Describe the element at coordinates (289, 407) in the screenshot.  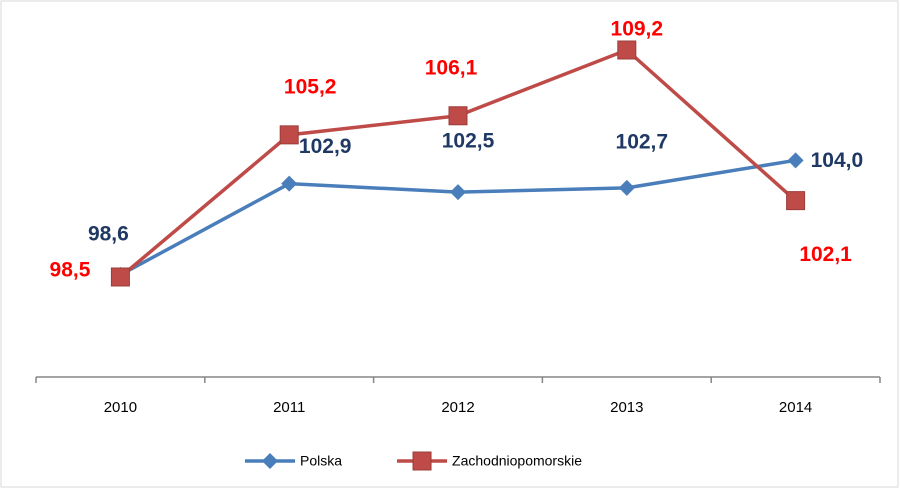
I see `x-tick-label: 2011` at that location.